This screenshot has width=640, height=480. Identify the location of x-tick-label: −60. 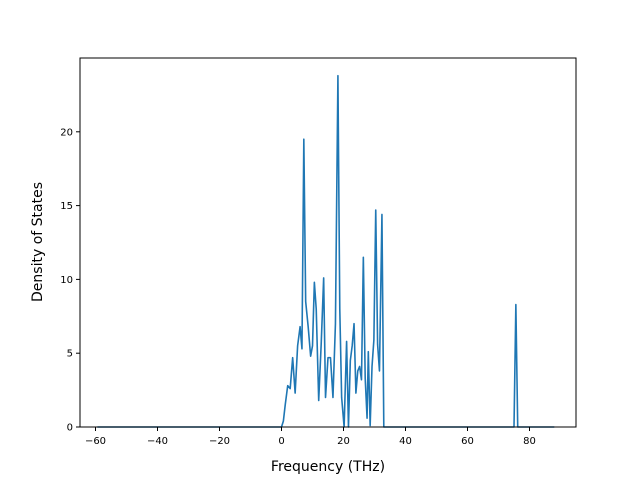
(95, 441).